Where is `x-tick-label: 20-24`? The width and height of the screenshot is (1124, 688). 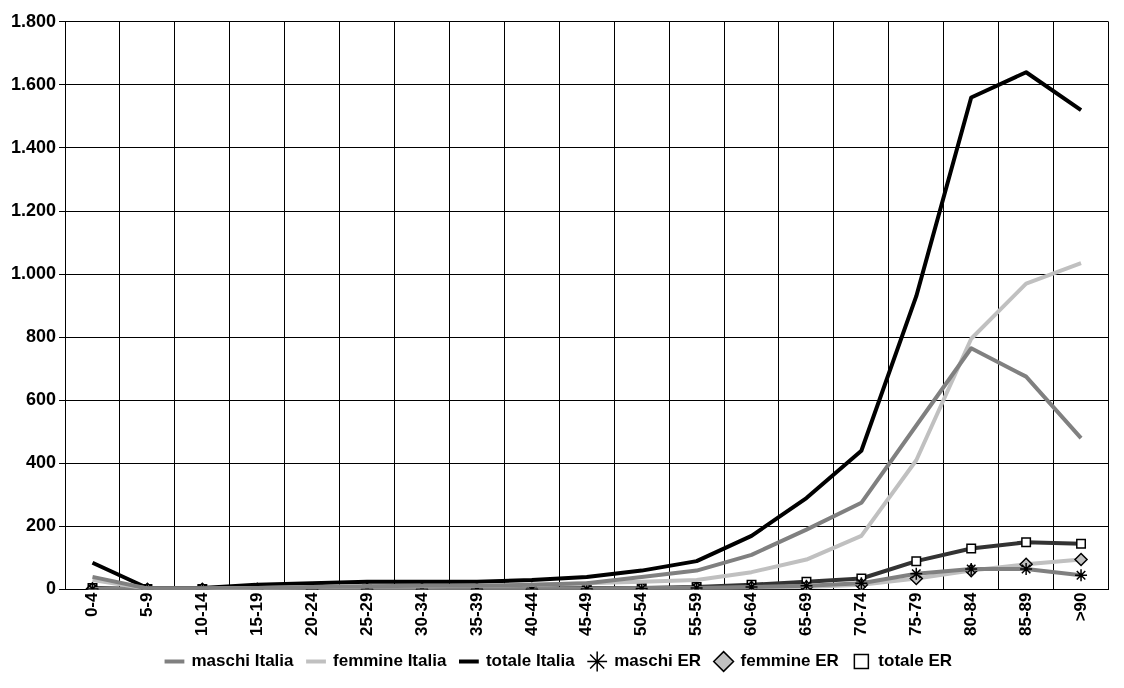 x-tick-label: 20-24 is located at coordinates (311, 613).